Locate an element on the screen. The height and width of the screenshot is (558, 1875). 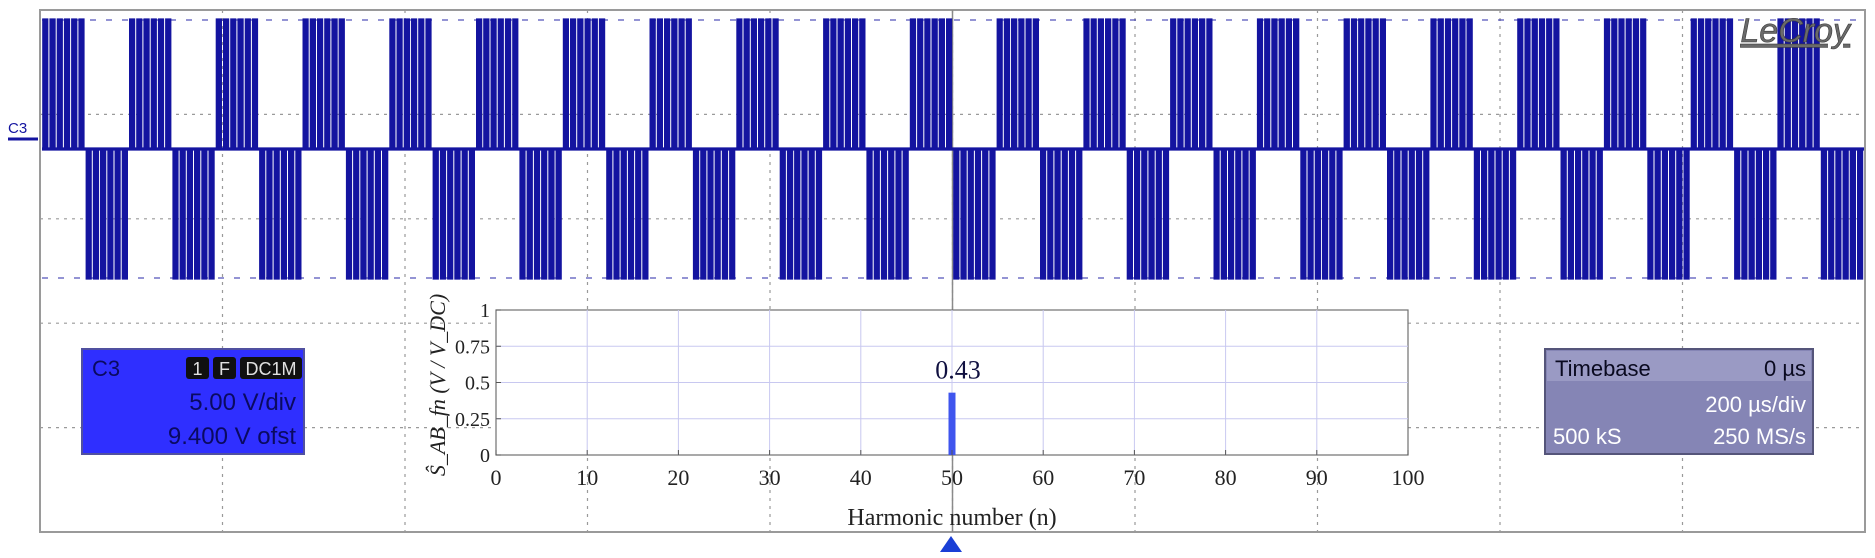
sample-rate: 250 MS/s is located at coordinates (1759, 436).